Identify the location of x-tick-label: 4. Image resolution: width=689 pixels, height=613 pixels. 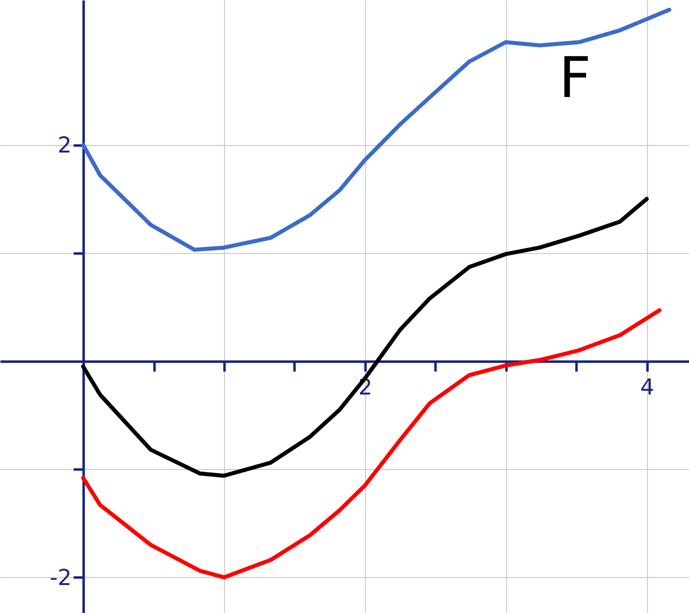
(647, 388).